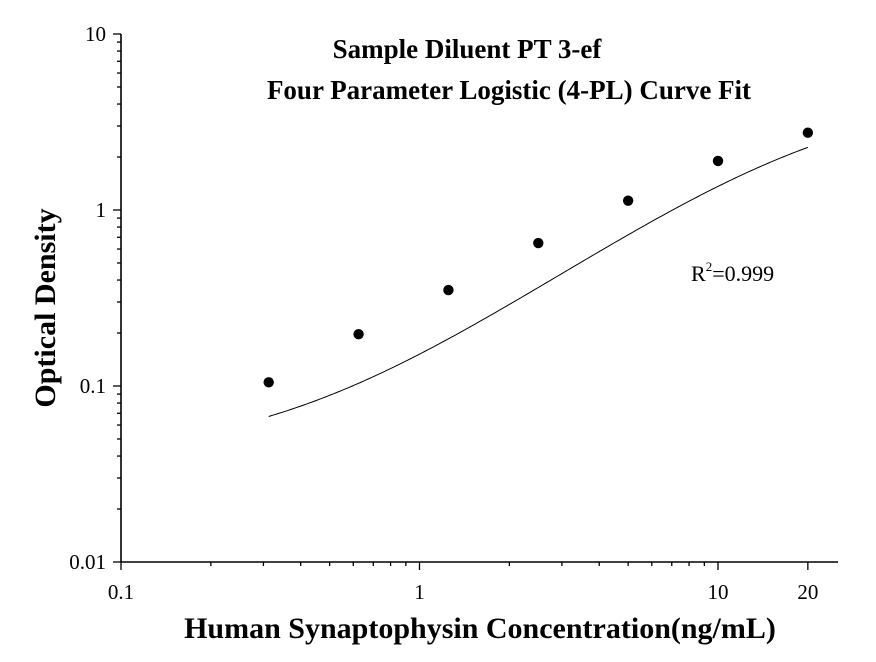  I want to click on x-tick-label: 1, so click(419, 592).